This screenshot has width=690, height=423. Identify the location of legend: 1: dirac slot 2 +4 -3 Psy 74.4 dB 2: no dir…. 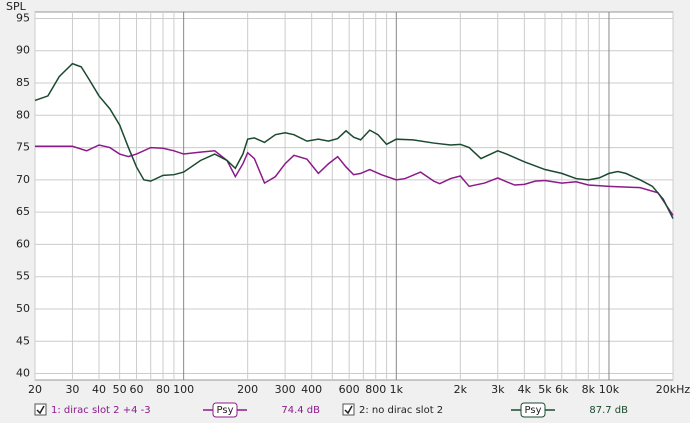
(331, 410).